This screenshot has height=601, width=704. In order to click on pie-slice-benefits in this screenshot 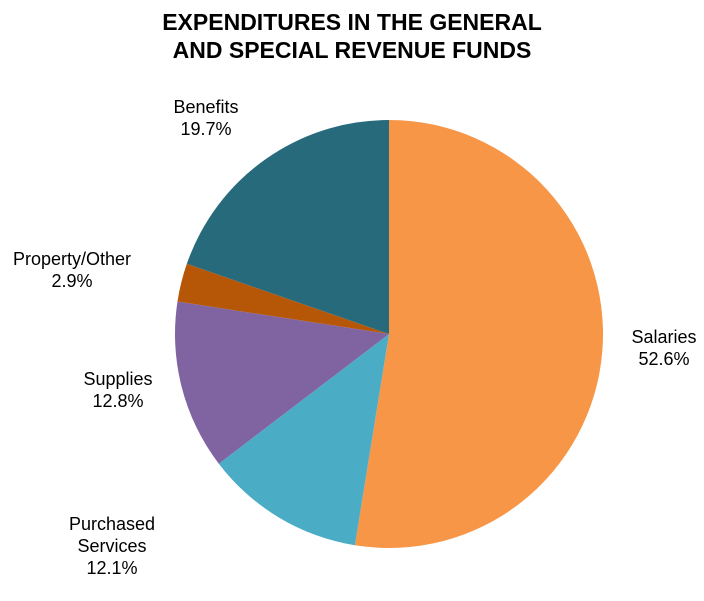, I will do `click(287, 227)`.